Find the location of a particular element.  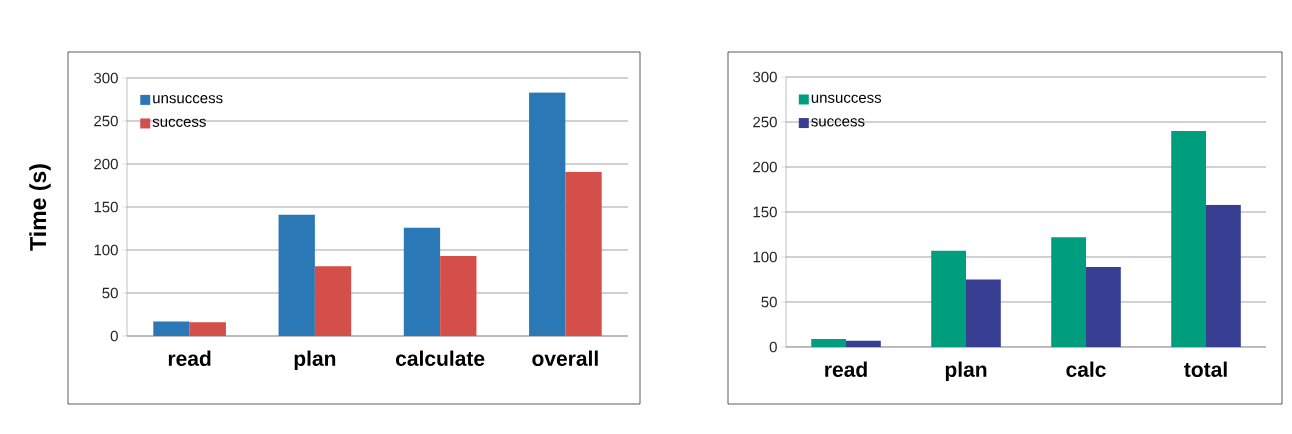

x-tick-label: overall is located at coordinates (565, 358).